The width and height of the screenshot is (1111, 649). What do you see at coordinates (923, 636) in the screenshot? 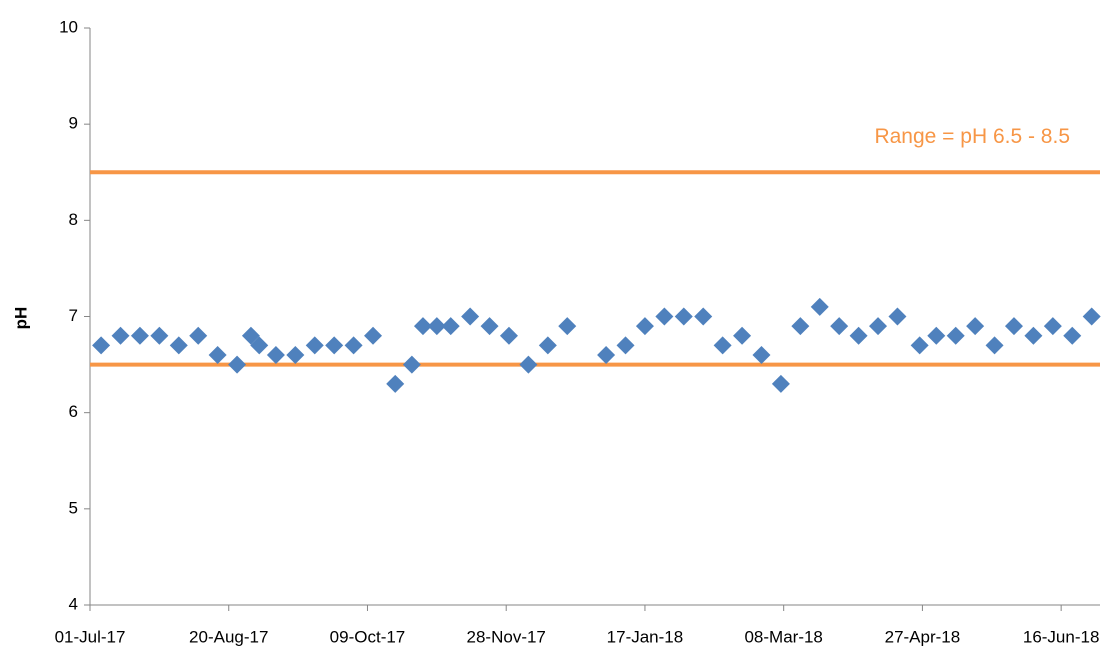
I see `x-tick-label: 27-Apr-18` at bounding box center [923, 636].